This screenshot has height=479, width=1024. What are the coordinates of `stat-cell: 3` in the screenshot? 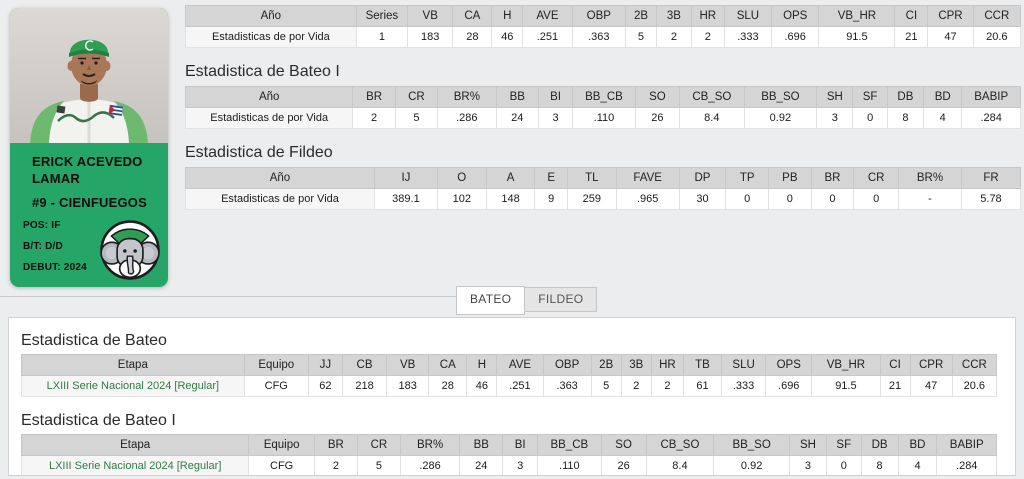 It's located at (835, 118).